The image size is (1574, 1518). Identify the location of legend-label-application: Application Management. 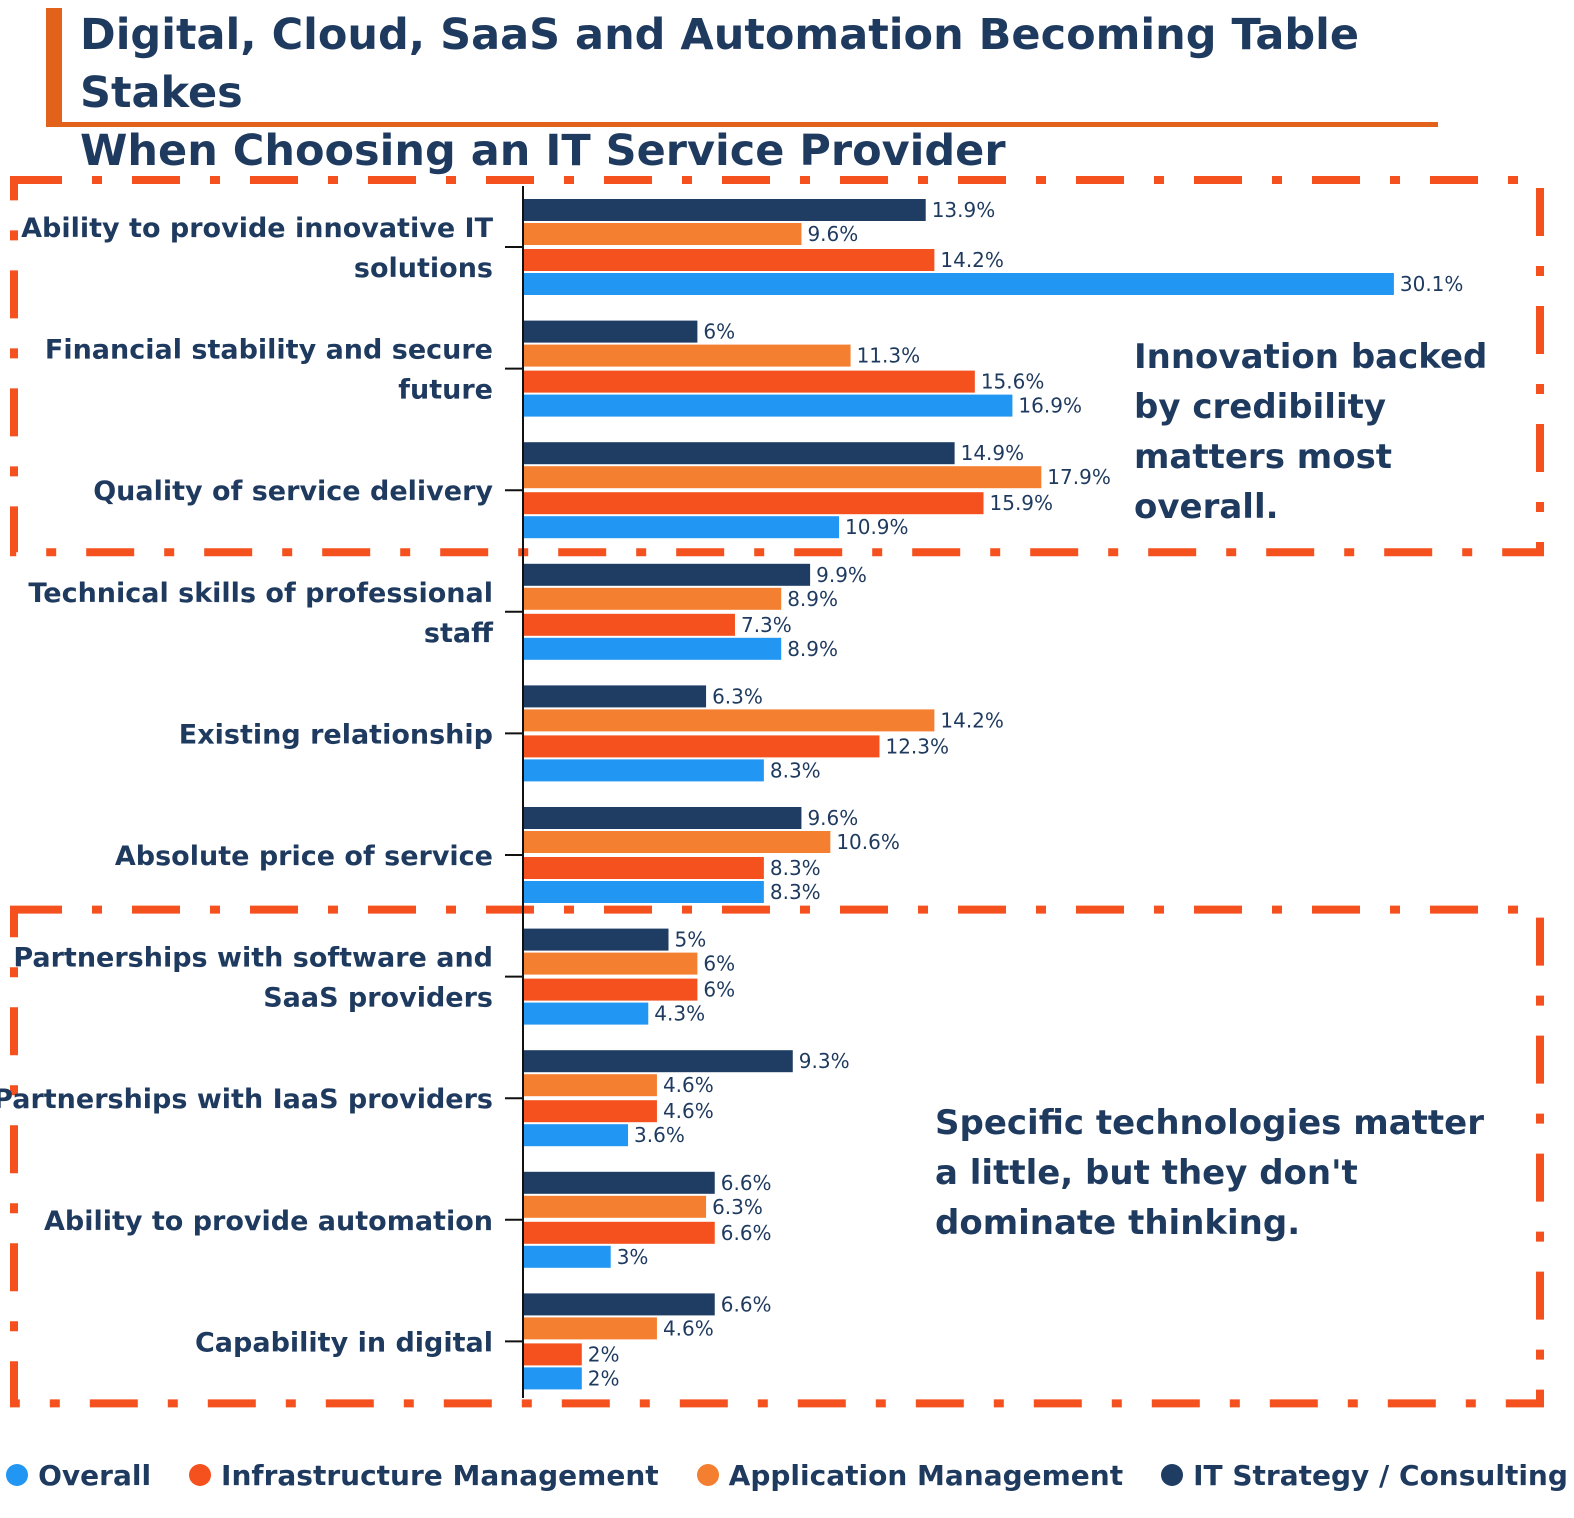
(926, 1475).